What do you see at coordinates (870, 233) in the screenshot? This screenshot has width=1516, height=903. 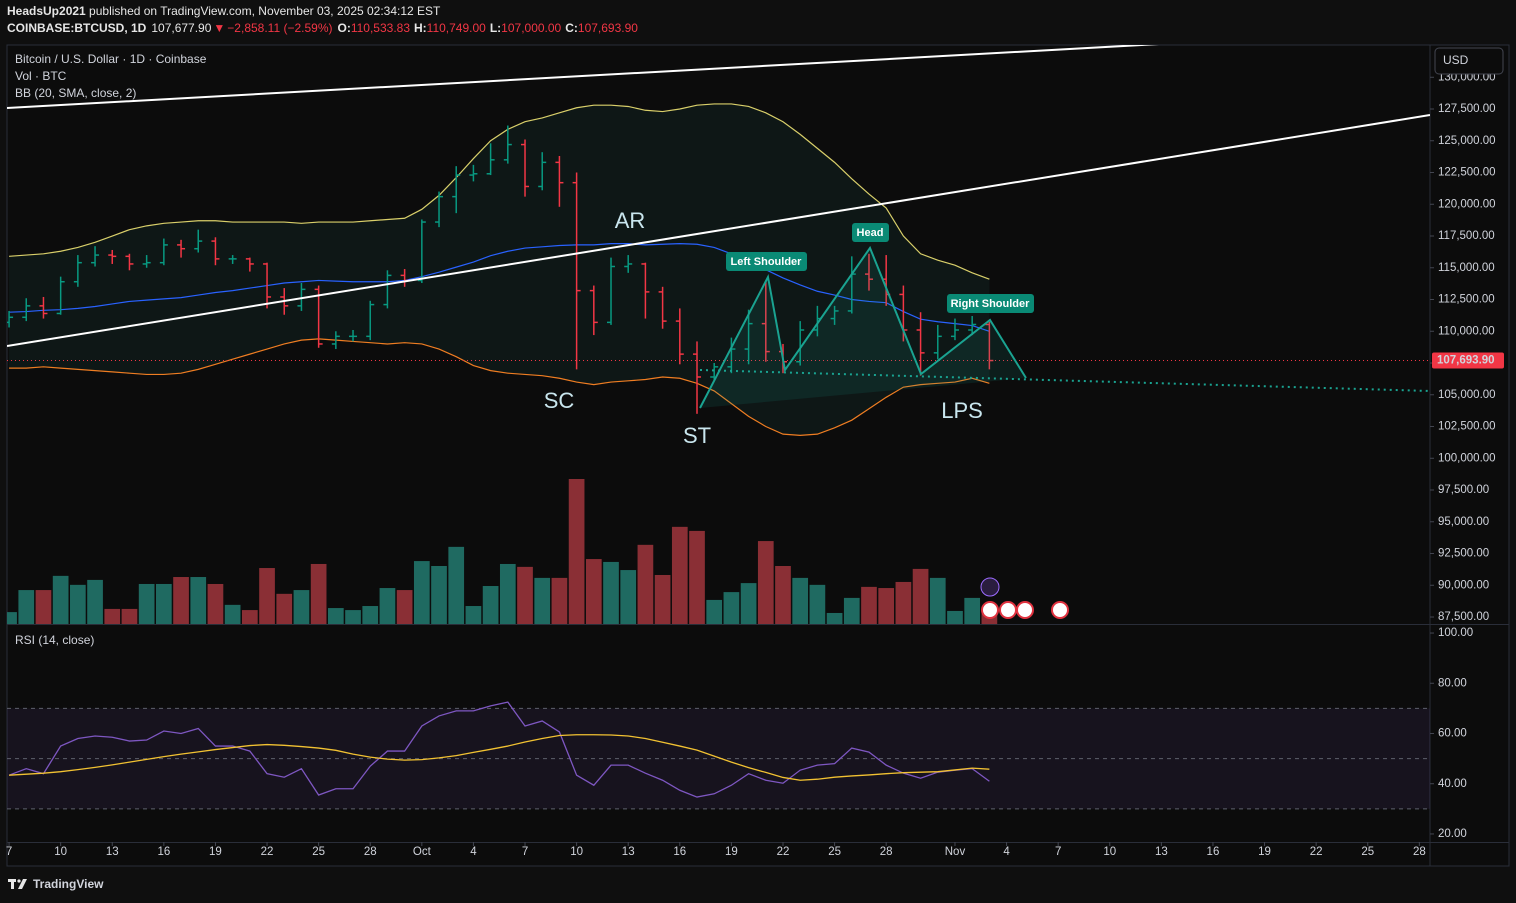 I see `pattern-label: Head` at bounding box center [870, 233].